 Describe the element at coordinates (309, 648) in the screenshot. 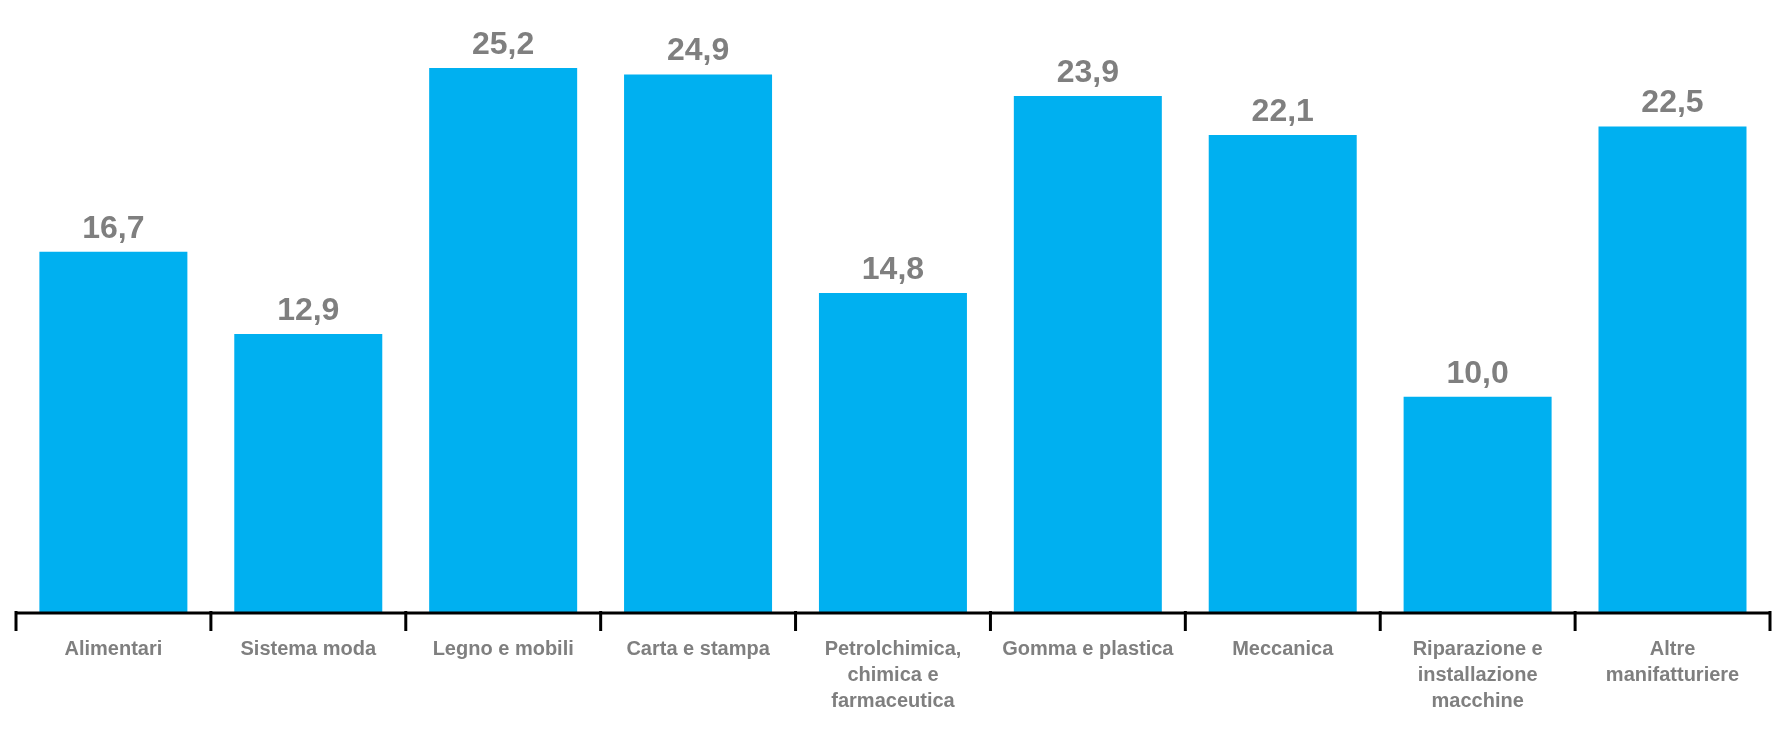

I see `x-tick-label: Sistema moda` at that location.